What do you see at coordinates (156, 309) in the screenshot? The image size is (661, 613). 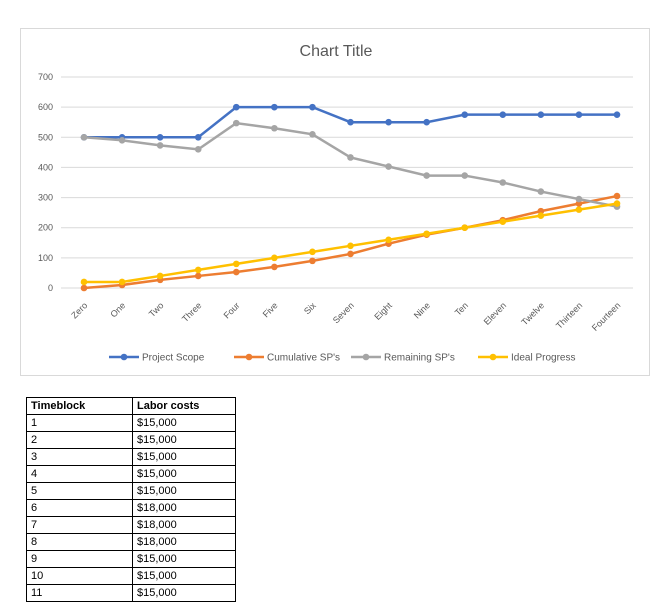 I see `x-tick-label: Two` at bounding box center [156, 309].